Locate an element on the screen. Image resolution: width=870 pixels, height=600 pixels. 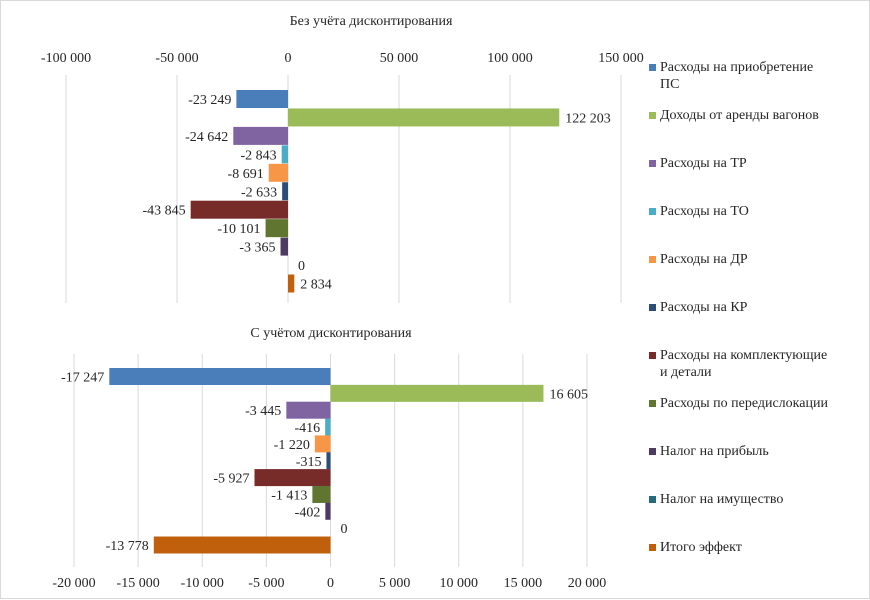
legend-item: Итого эффект is located at coordinates (759, 547).